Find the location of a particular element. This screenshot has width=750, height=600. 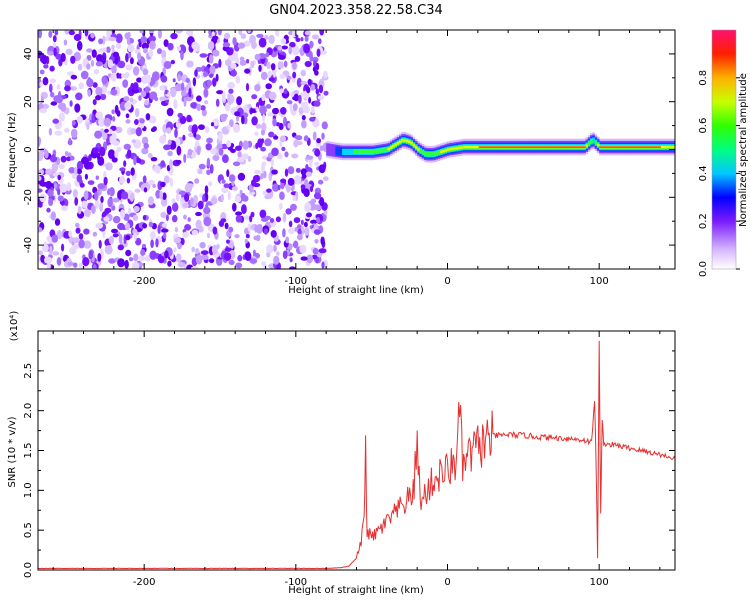

signal-trace is located at coordinates (500, 147).